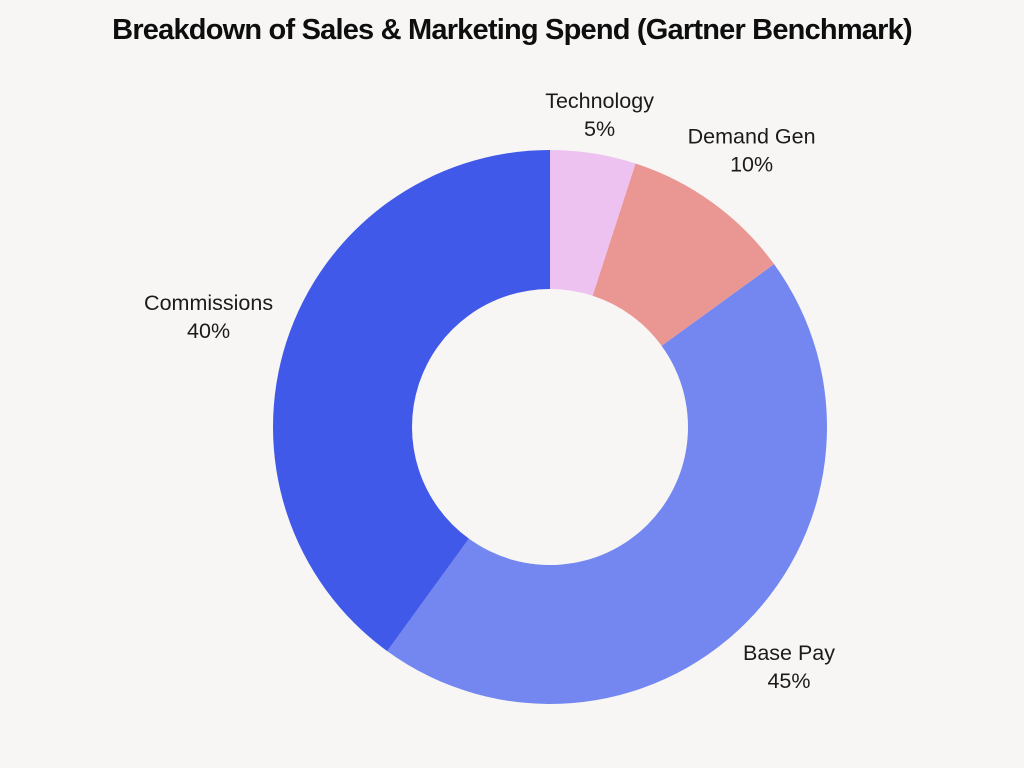  What do you see at coordinates (593, 223) in the screenshot?
I see `pie-slice-technology` at bounding box center [593, 223].